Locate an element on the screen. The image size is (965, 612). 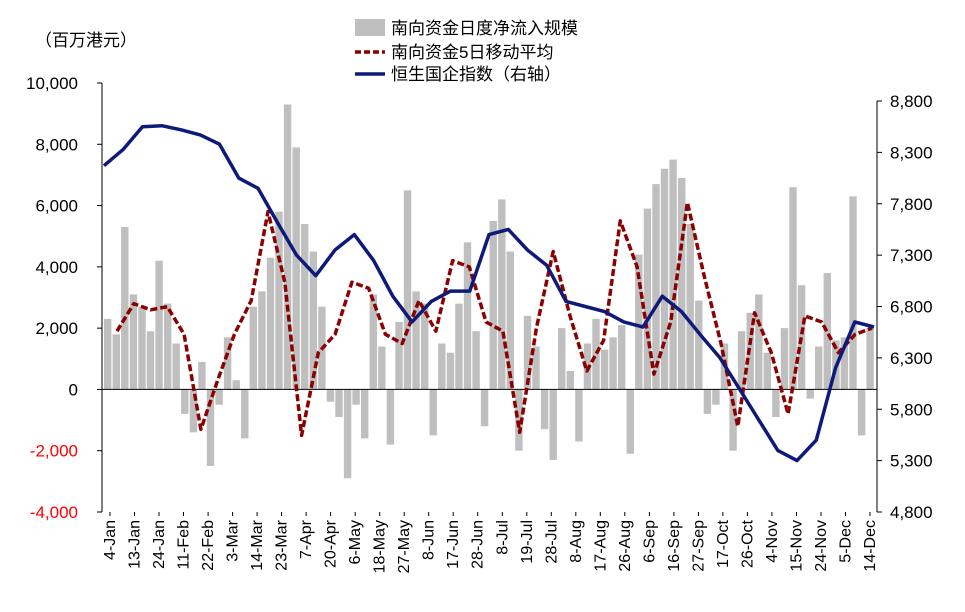
x-tick-label: 8-Aug is located at coordinates (576, 541).